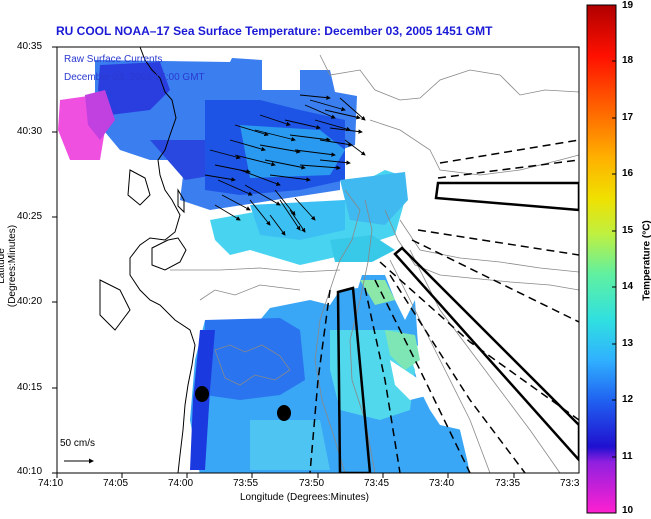  Describe the element at coordinates (51, 483) in the screenshot. I see `x-tick: 74:10` at that location.